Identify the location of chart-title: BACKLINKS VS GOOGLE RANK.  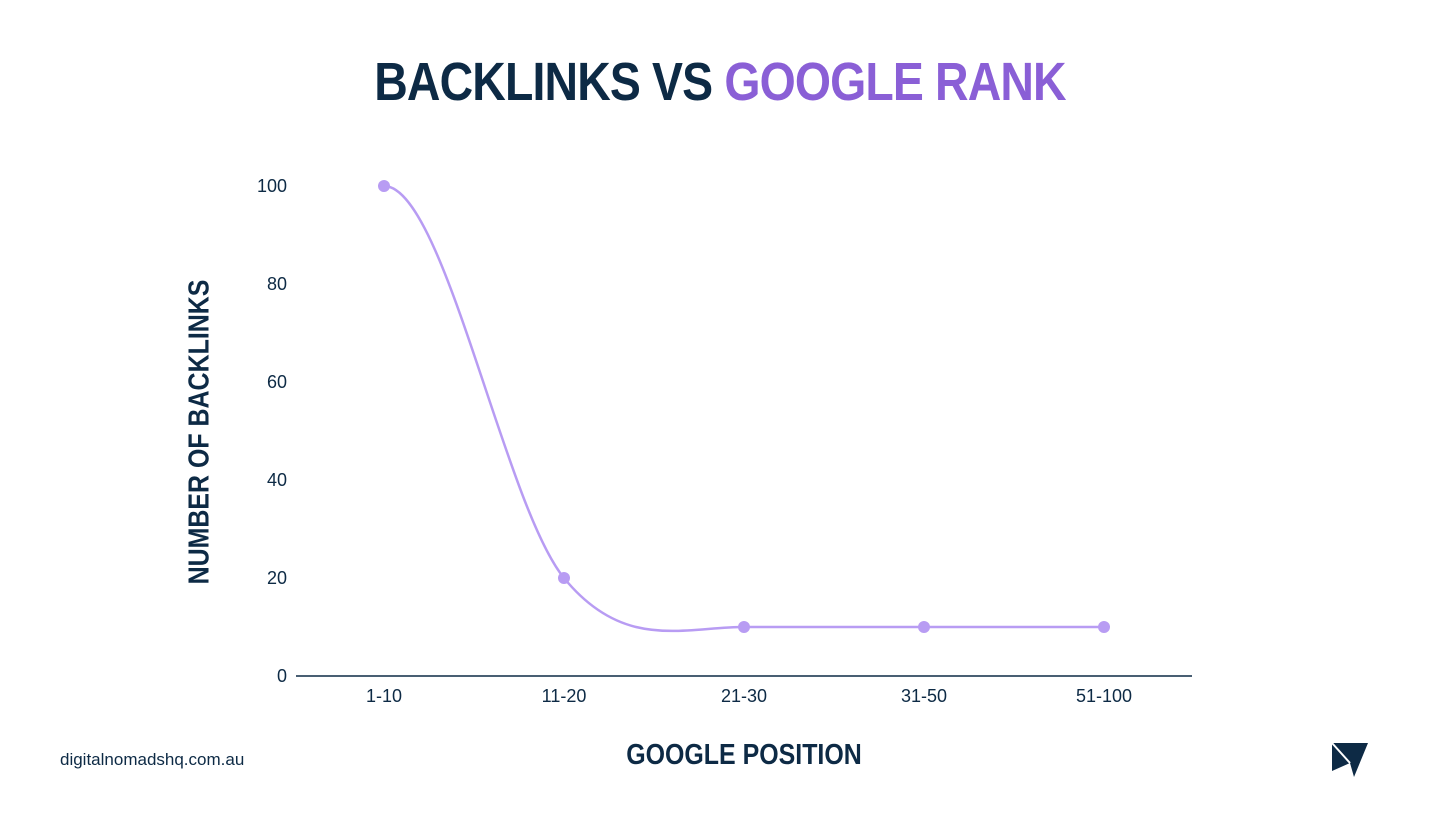
(720, 82).